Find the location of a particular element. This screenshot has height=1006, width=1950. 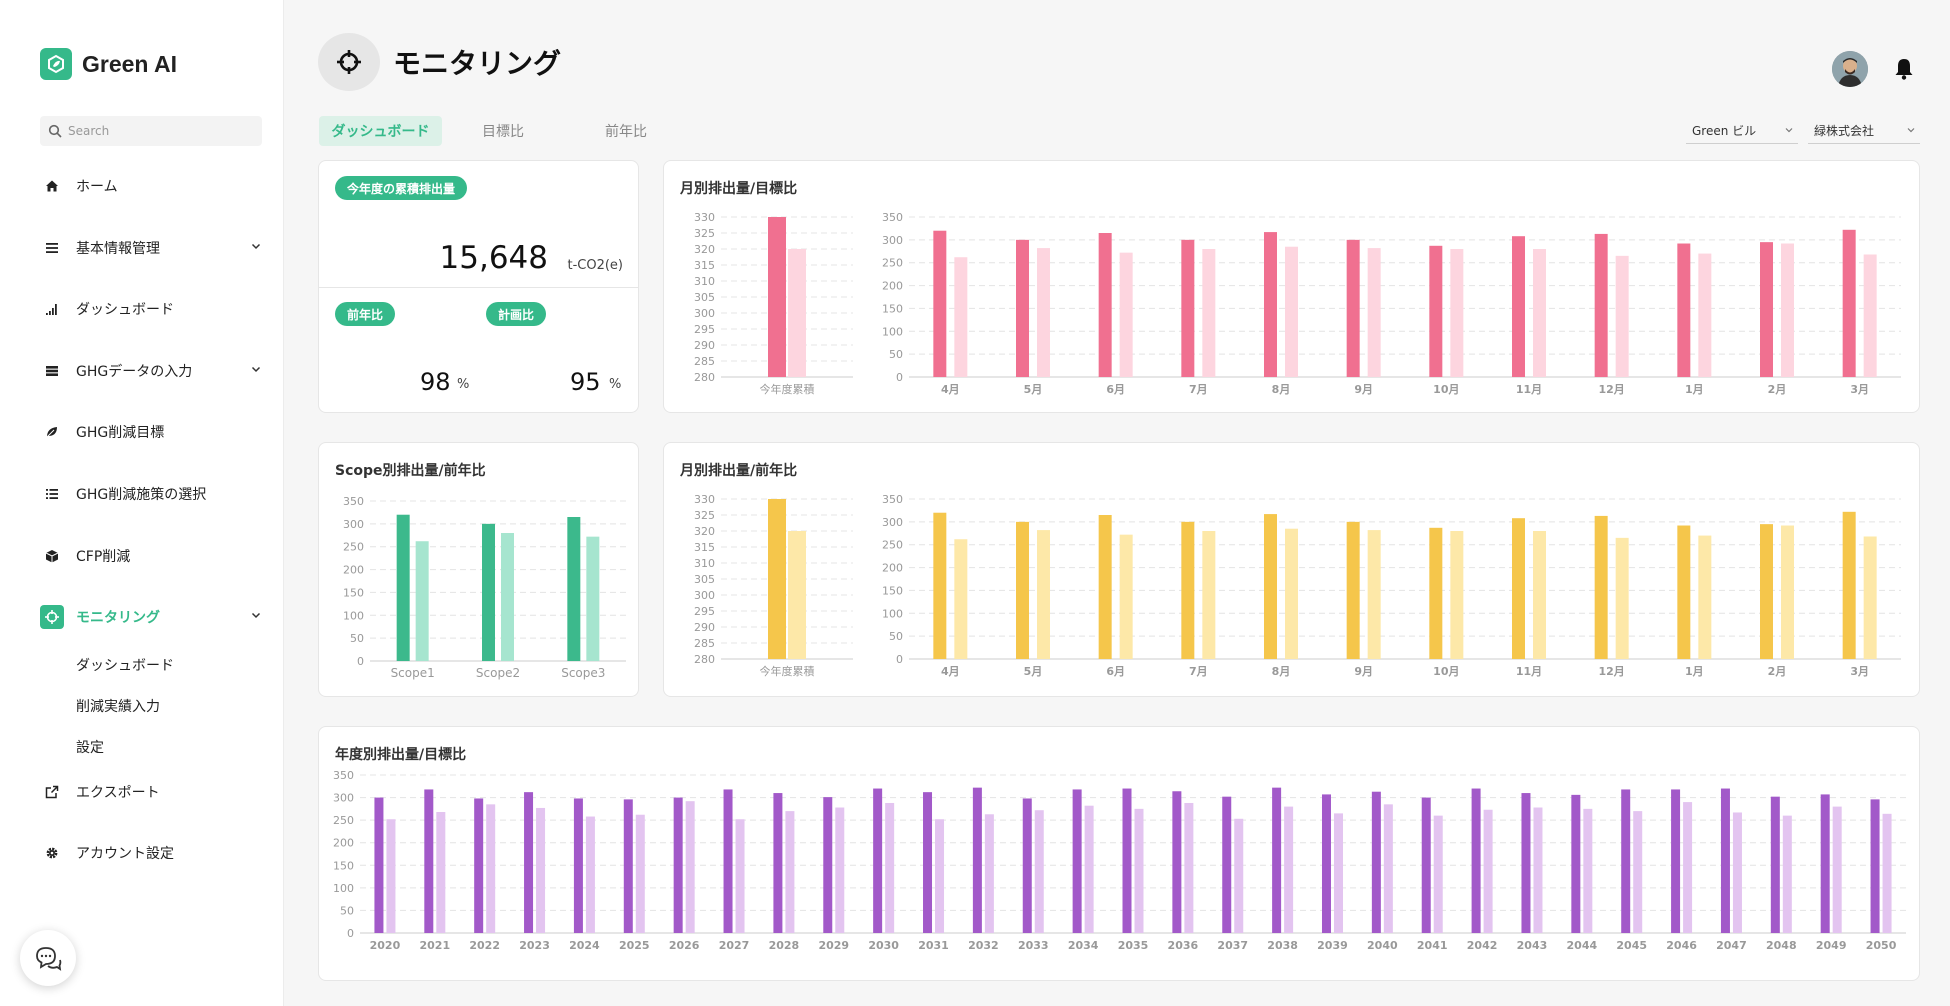

nav-monitoring: モニタリング is located at coordinates (152, 617).